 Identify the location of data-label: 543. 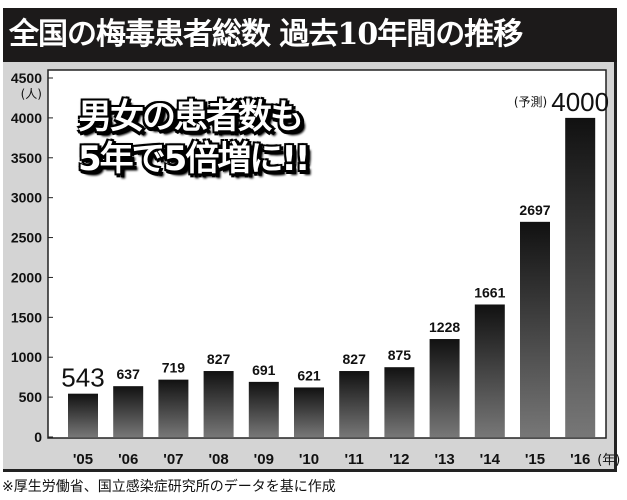
(82, 378).